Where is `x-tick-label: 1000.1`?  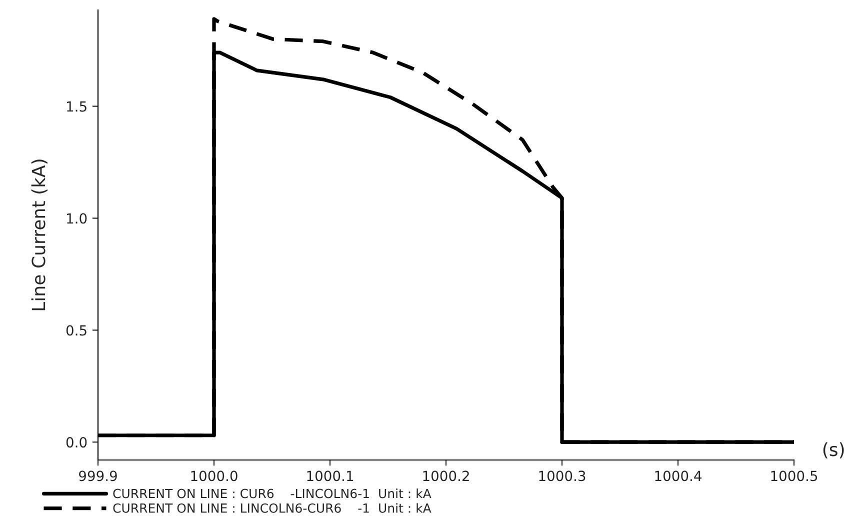
x-tick-label: 1000.1 is located at coordinates (330, 476).